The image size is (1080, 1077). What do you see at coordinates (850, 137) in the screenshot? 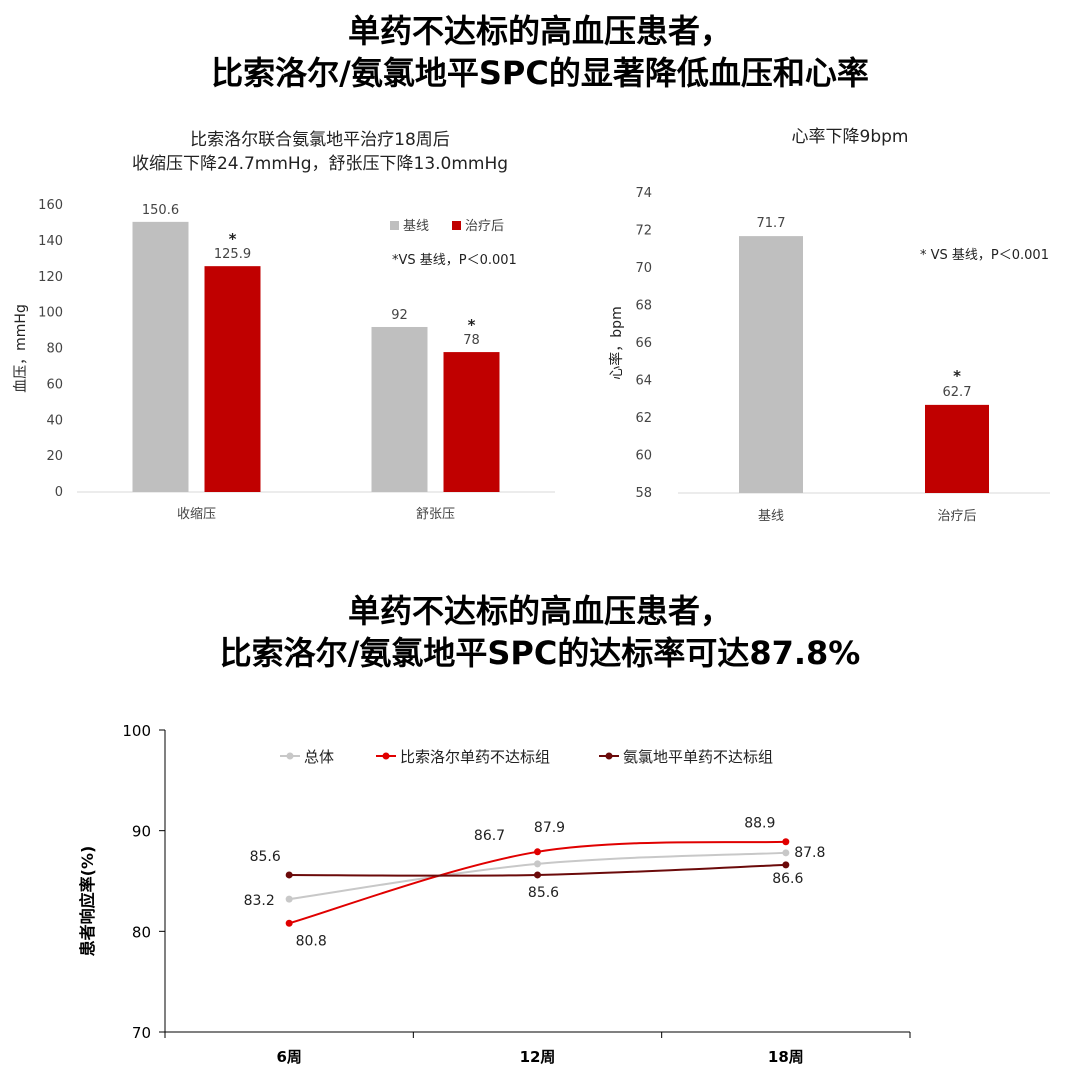
I see `hr-chart-title: 心率下降9bpm` at bounding box center [850, 137].